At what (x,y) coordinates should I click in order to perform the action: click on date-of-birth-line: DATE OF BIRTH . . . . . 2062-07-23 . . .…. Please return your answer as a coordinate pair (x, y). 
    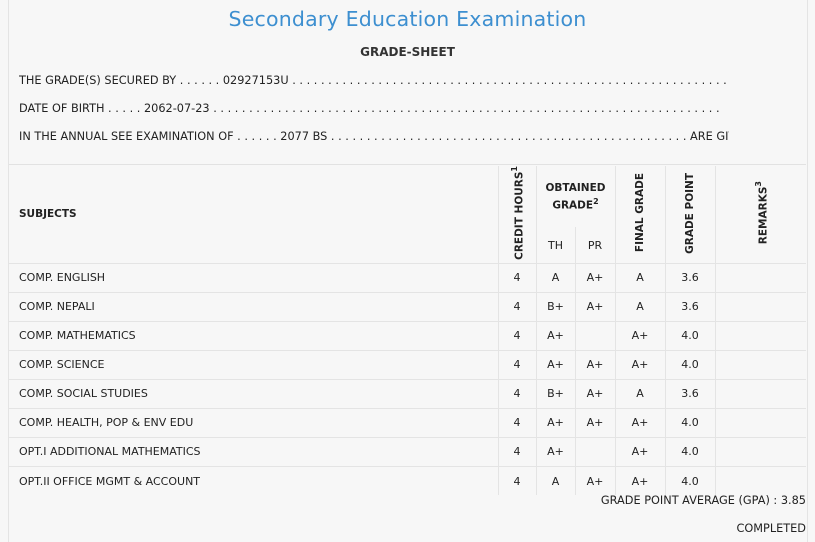
    Looking at the image, I should click on (369, 108).